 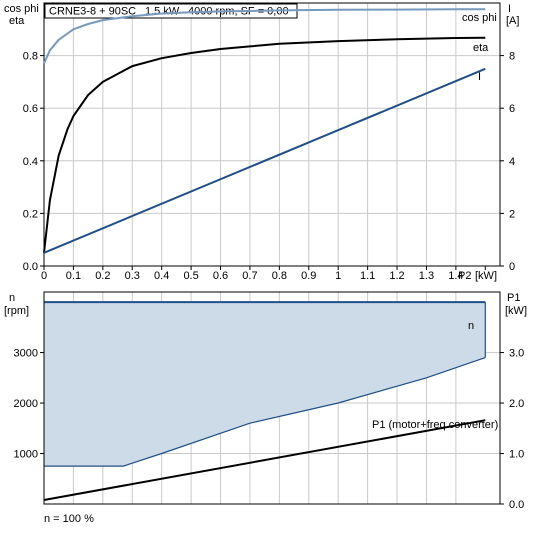 What do you see at coordinates (512, 162) in the screenshot?
I see `top-yr-tick-label: 4` at bounding box center [512, 162].